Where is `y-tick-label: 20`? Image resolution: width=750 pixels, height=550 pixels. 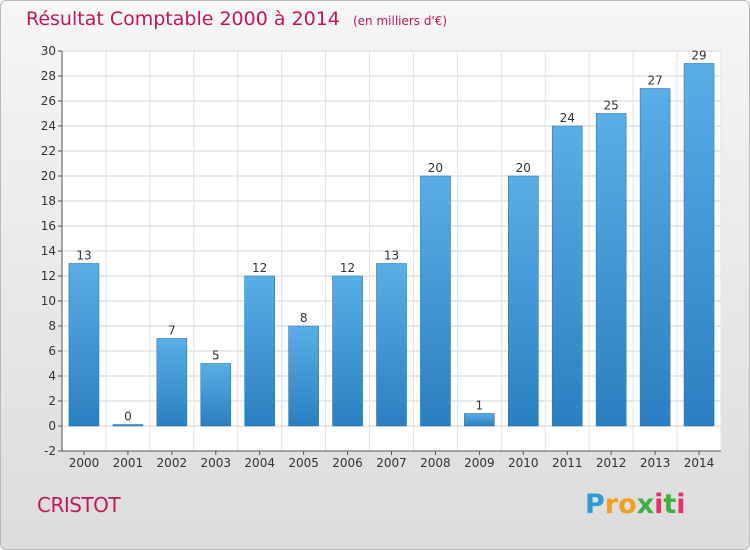
y-tick-label: 20 is located at coordinates (48, 176).